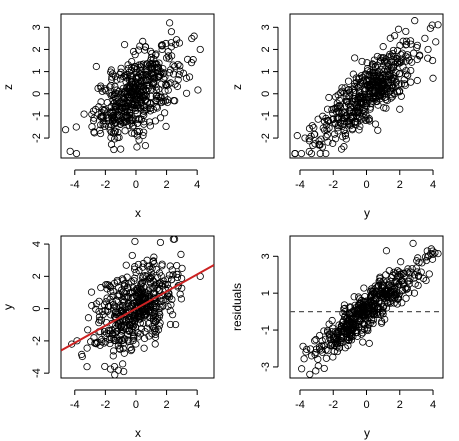 The height and width of the screenshot is (441, 459). Describe the element at coordinates (237, 307) in the screenshot. I see `y-axis-label: residuals` at that location.